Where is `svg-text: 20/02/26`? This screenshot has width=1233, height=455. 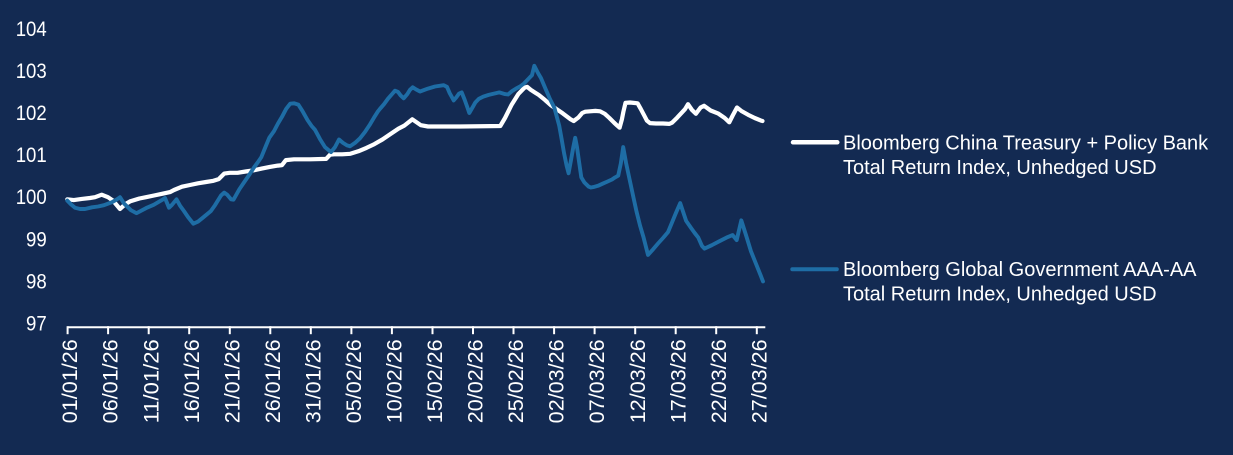 svg-text: 20/02/26 is located at coordinates (476, 381).